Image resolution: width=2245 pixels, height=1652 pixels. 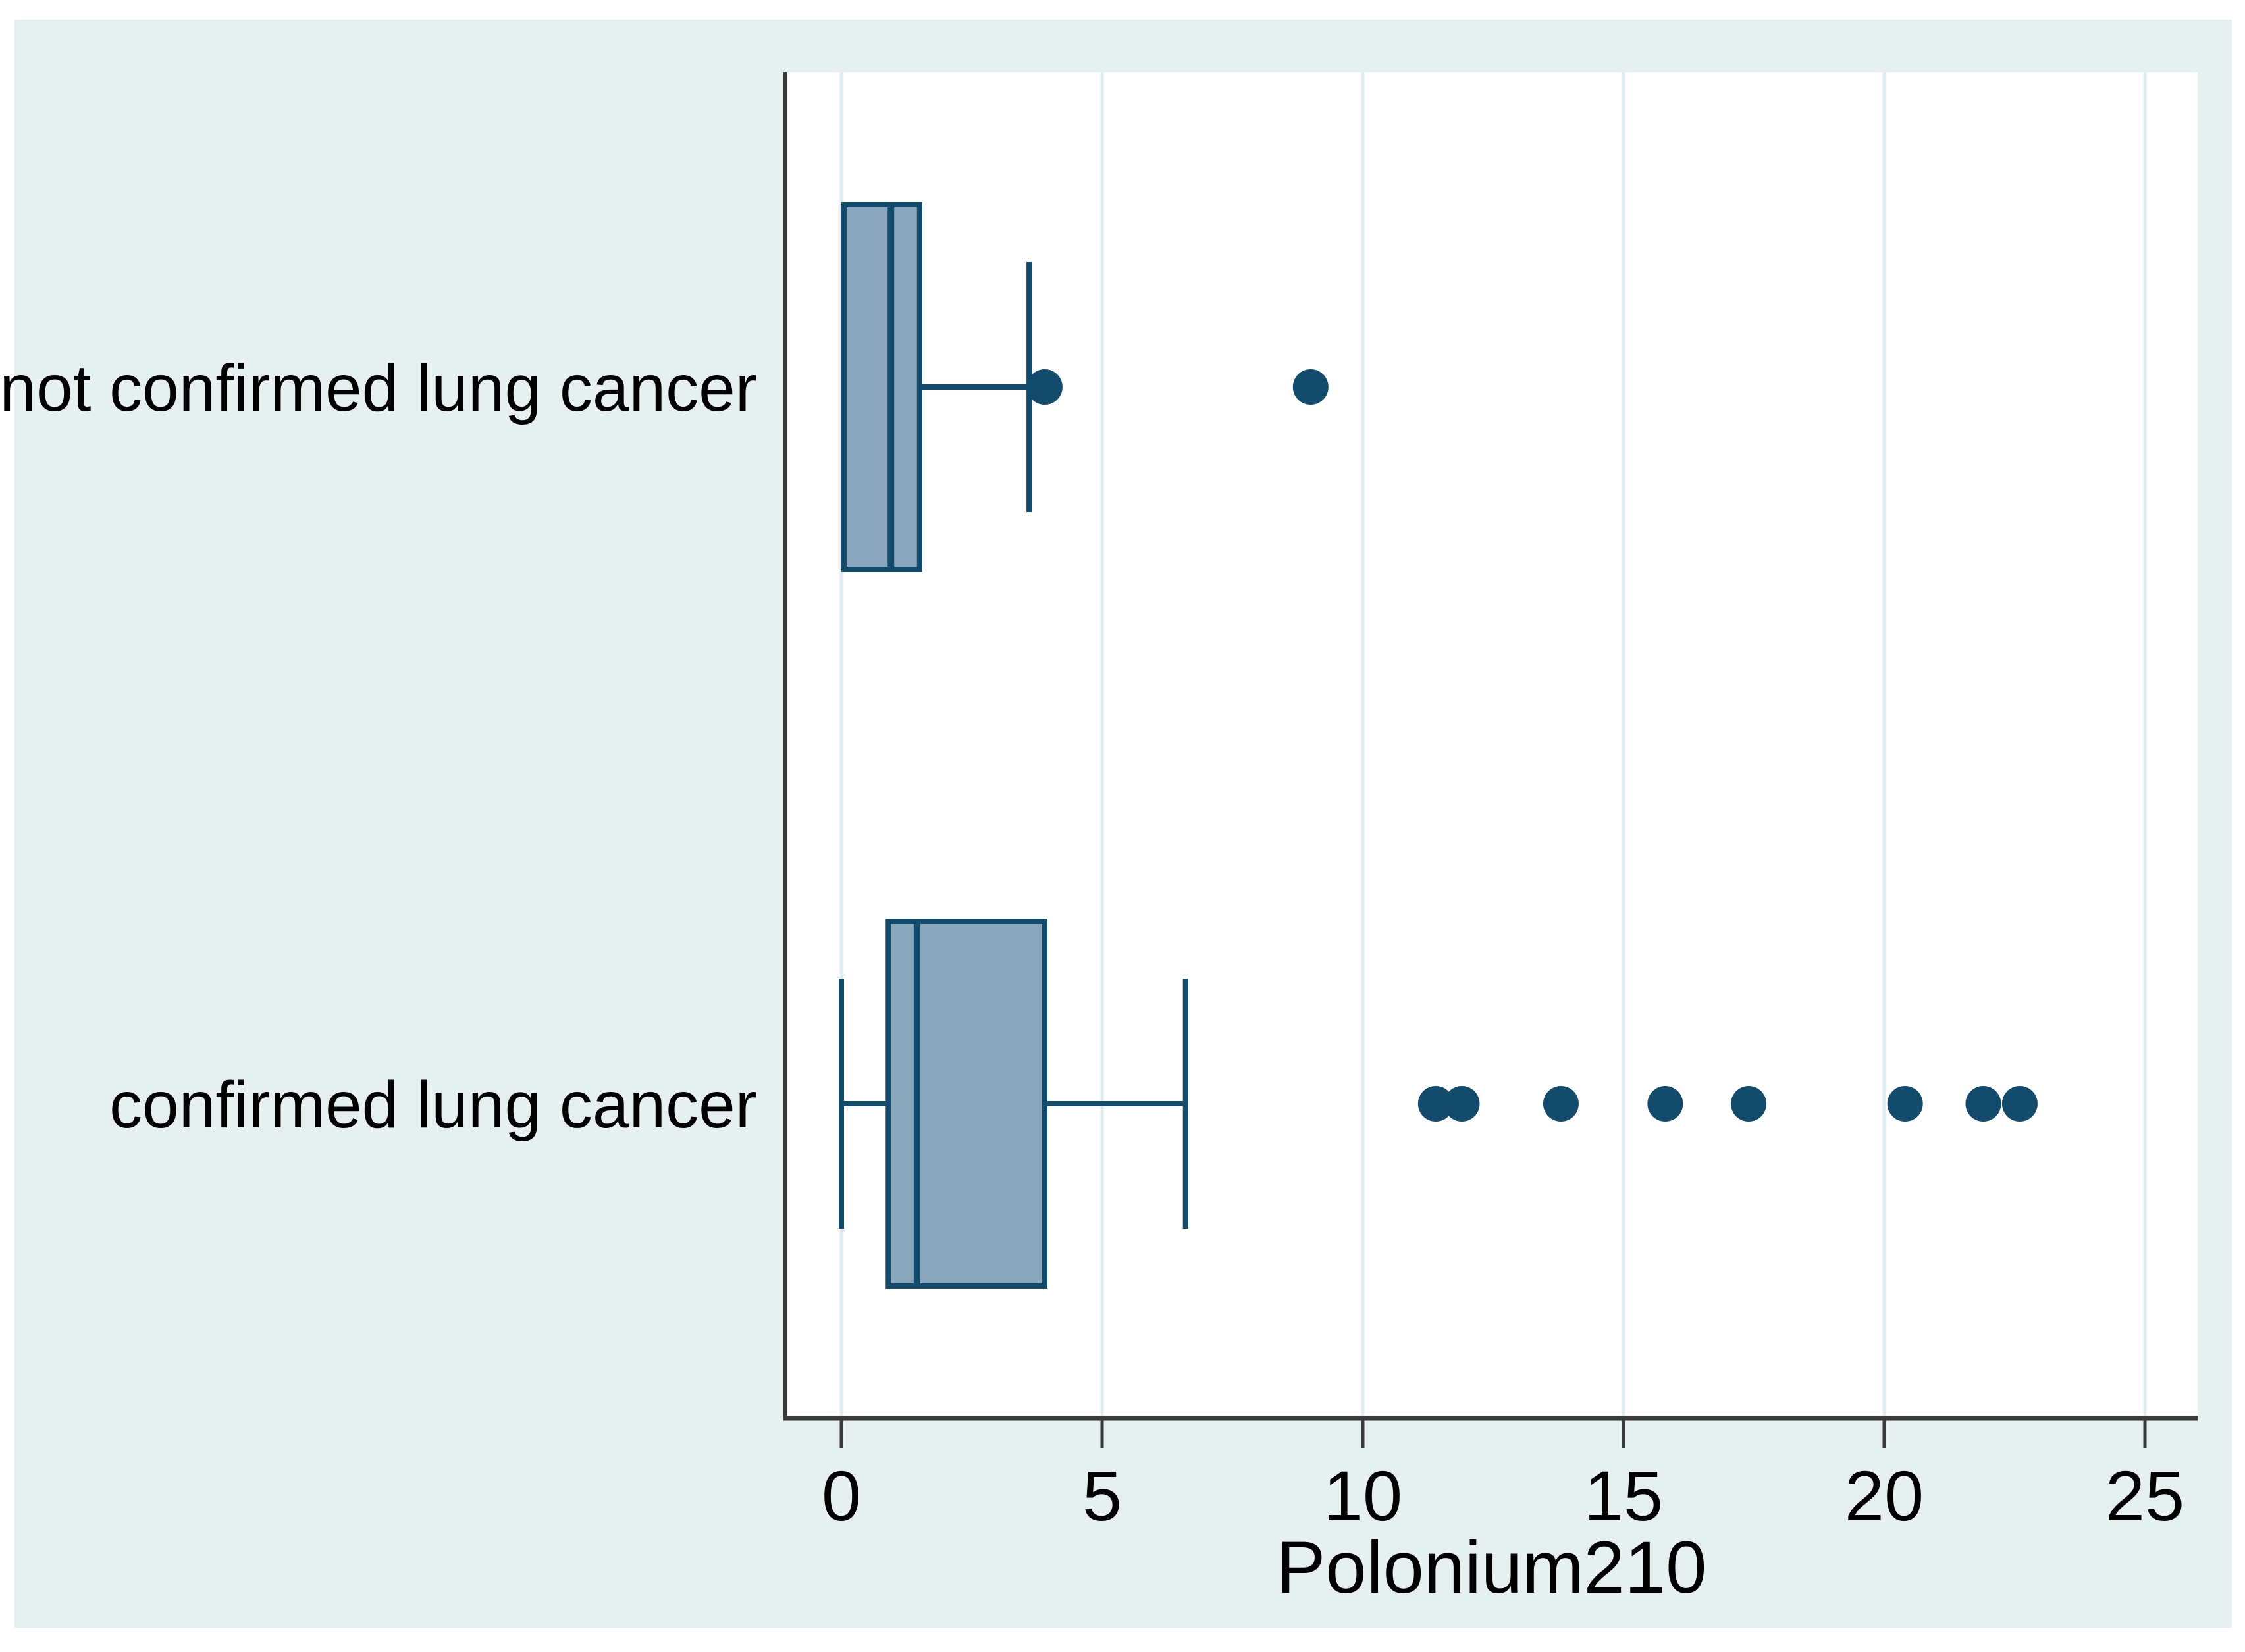 What do you see at coordinates (841, 1496) in the screenshot?
I see `x-tick-label: 0` at bounding box center [841, 1496].